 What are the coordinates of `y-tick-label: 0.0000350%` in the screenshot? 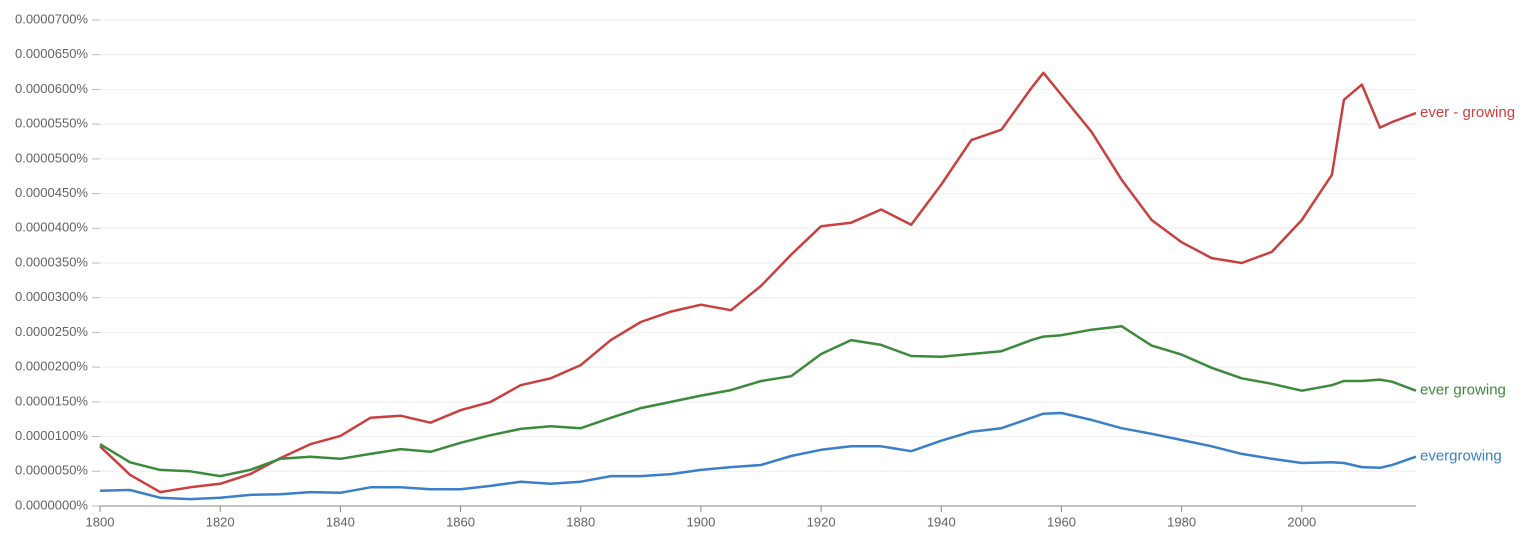 It's located at (51, 261).